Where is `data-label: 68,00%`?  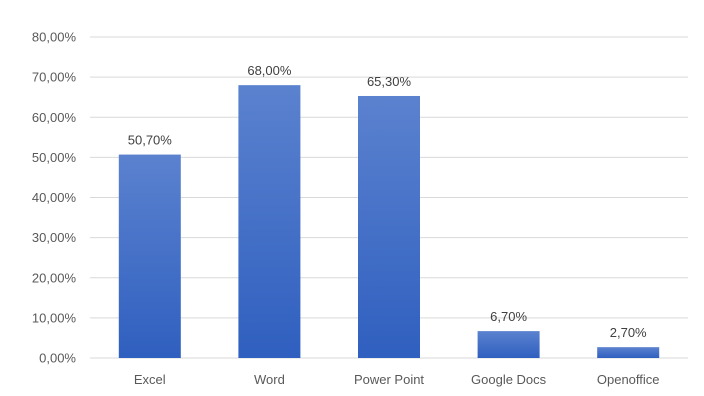
data-label: 68,00% is located at coordinates (269, 70).